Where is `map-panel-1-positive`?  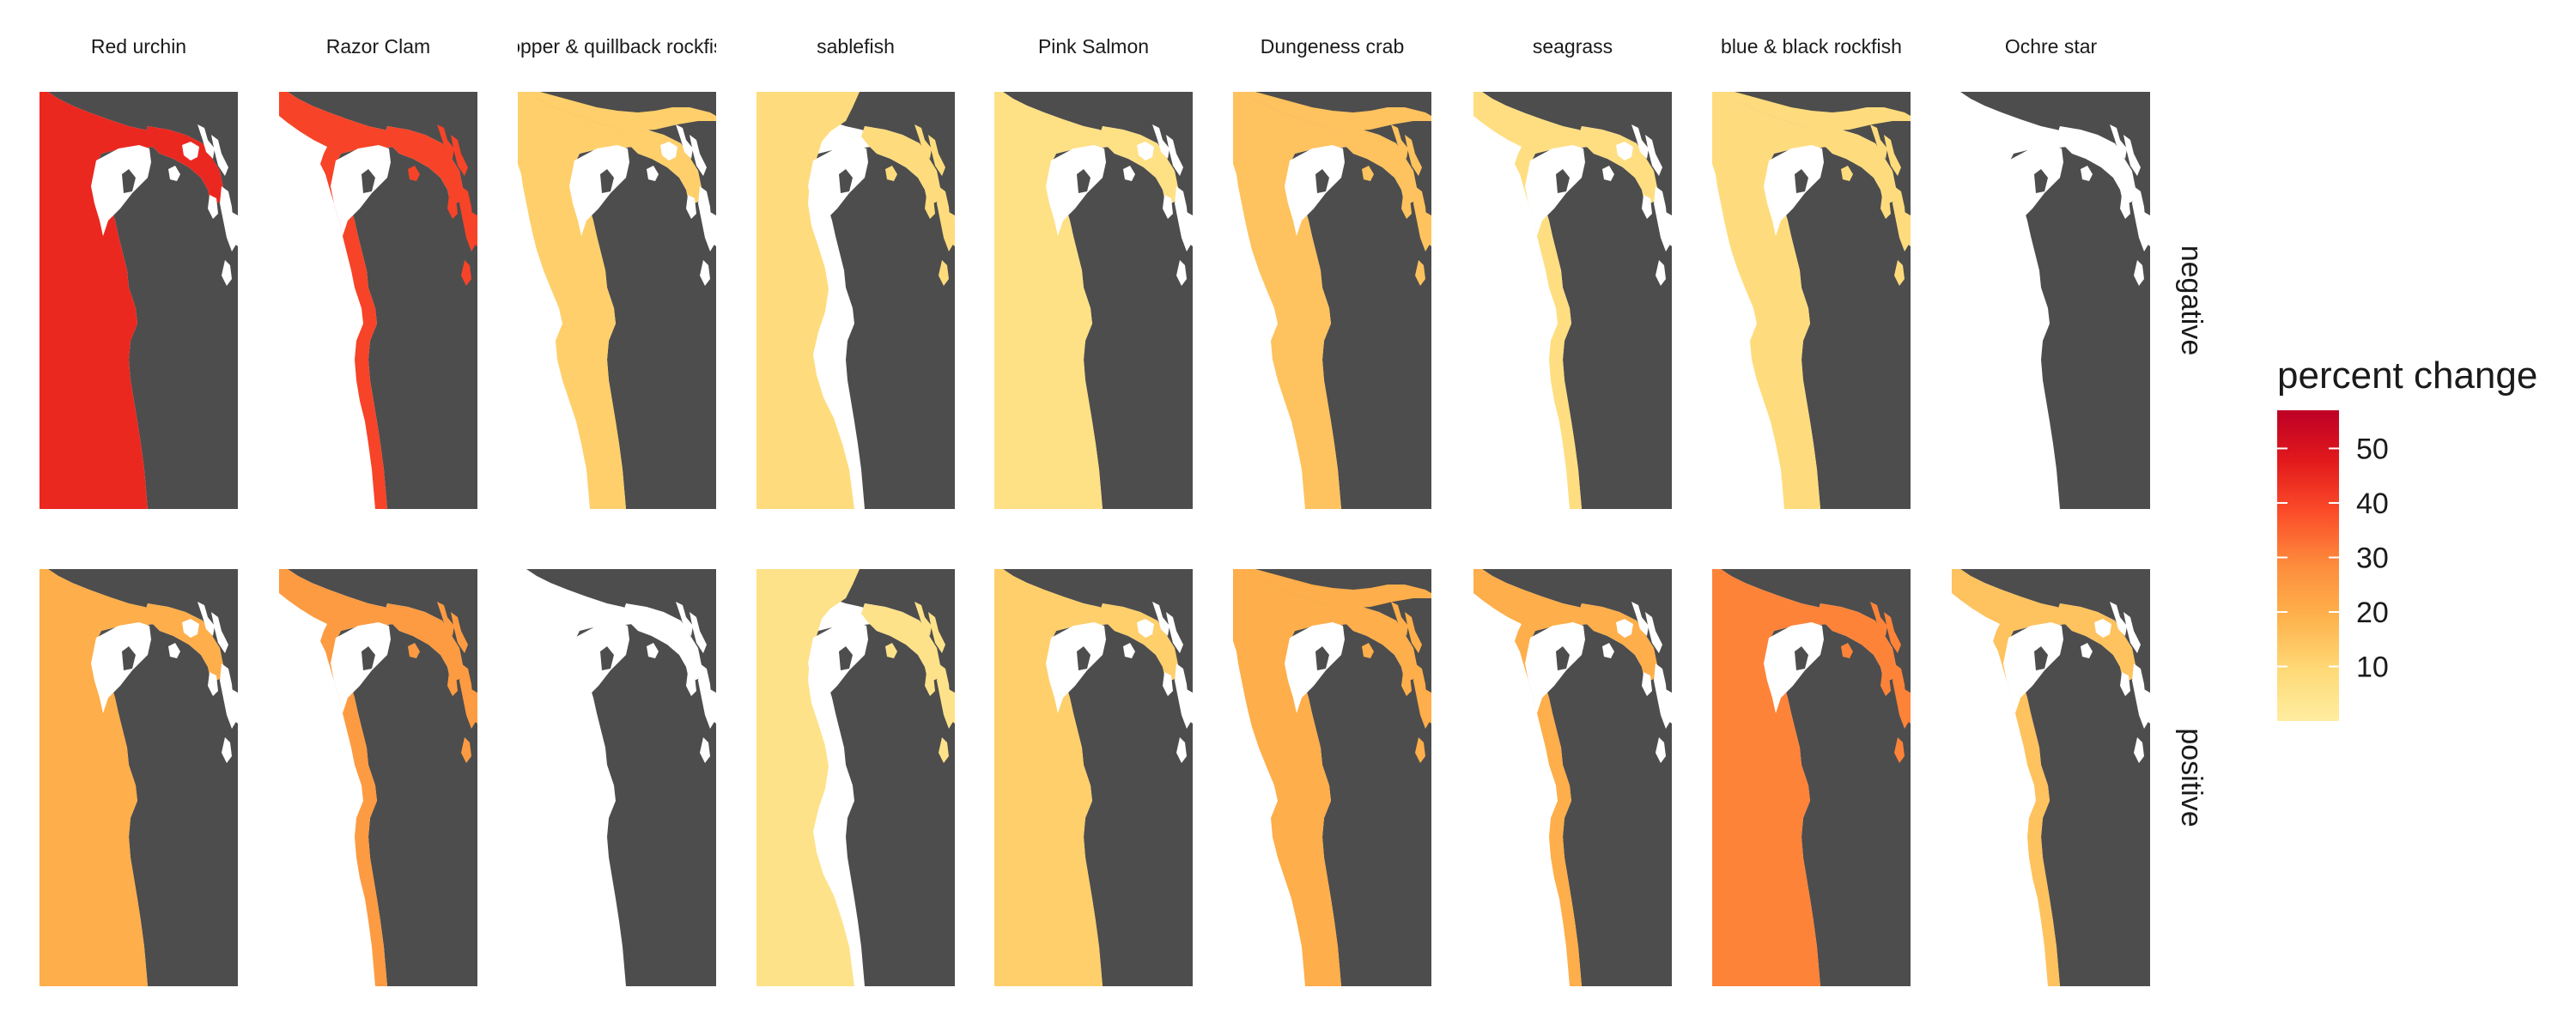 map-panel-1-positive is located at coordinates (378, 777).